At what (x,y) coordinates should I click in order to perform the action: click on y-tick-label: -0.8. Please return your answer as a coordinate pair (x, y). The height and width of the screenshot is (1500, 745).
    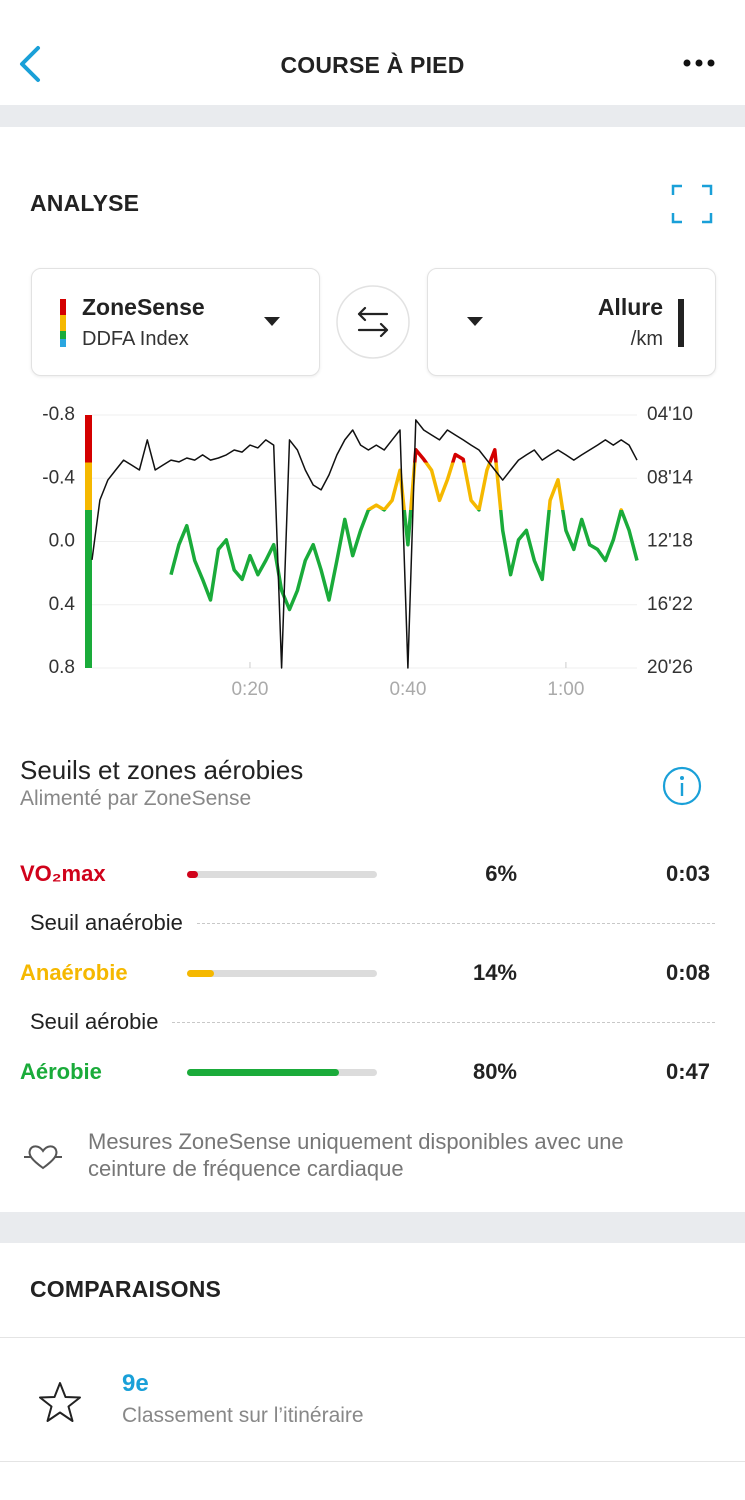
    Looking at the image, I should click on (58, 414).